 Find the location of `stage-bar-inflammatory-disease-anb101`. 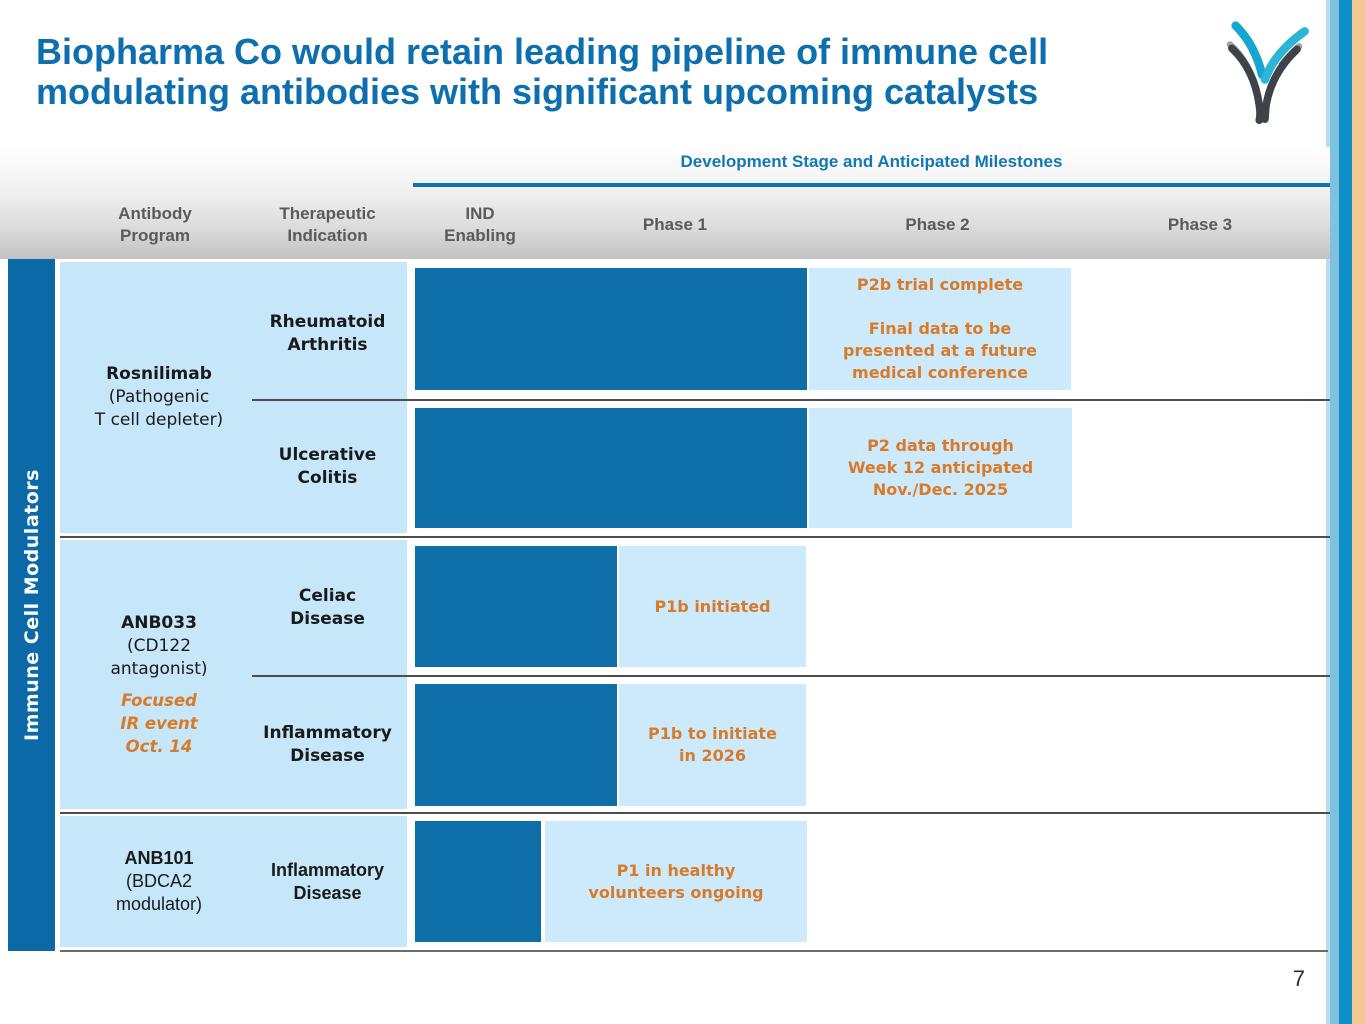

stage-bar-inflammatory-disease-anb101 is located at coordinates (478, 881).